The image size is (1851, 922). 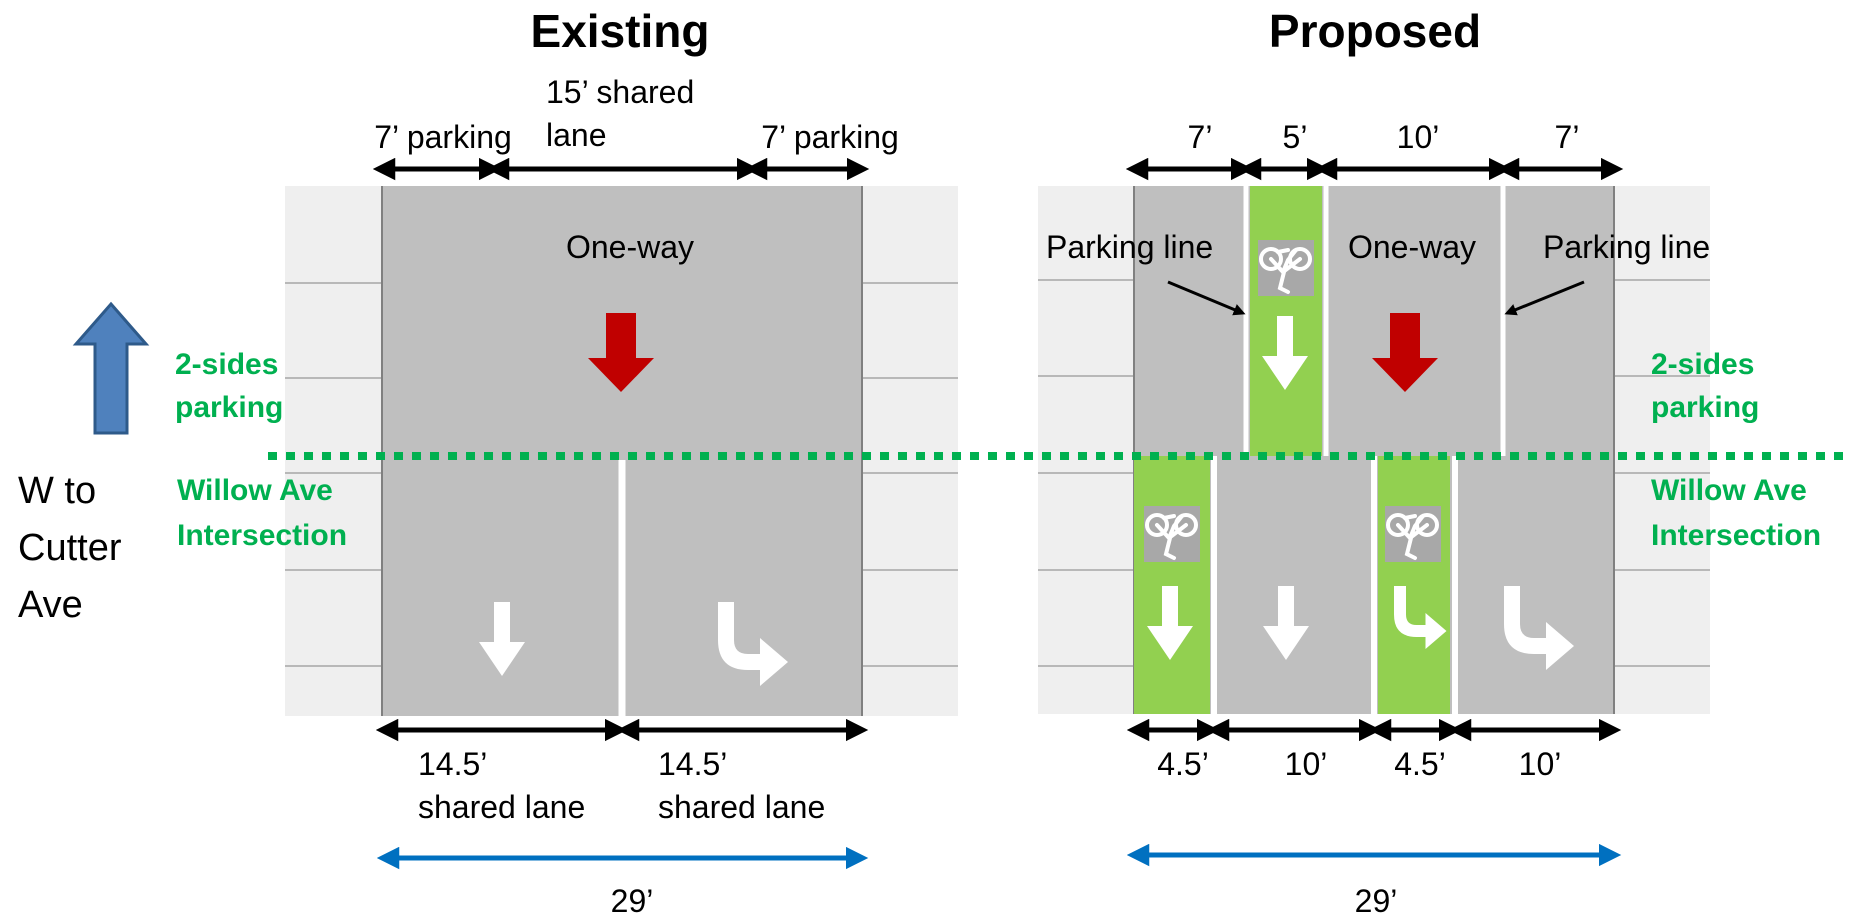 What do you see at coordinates (255, 490) in the screenshot?
I see `left-intersection-label-line1: Willow Ave` at bounding box center [255, 490].